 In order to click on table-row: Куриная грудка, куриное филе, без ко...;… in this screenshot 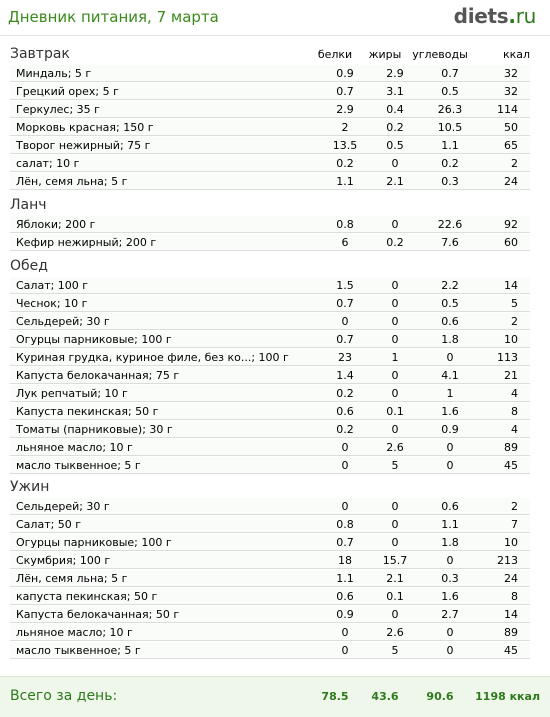, I will do `click(270, 357)`.